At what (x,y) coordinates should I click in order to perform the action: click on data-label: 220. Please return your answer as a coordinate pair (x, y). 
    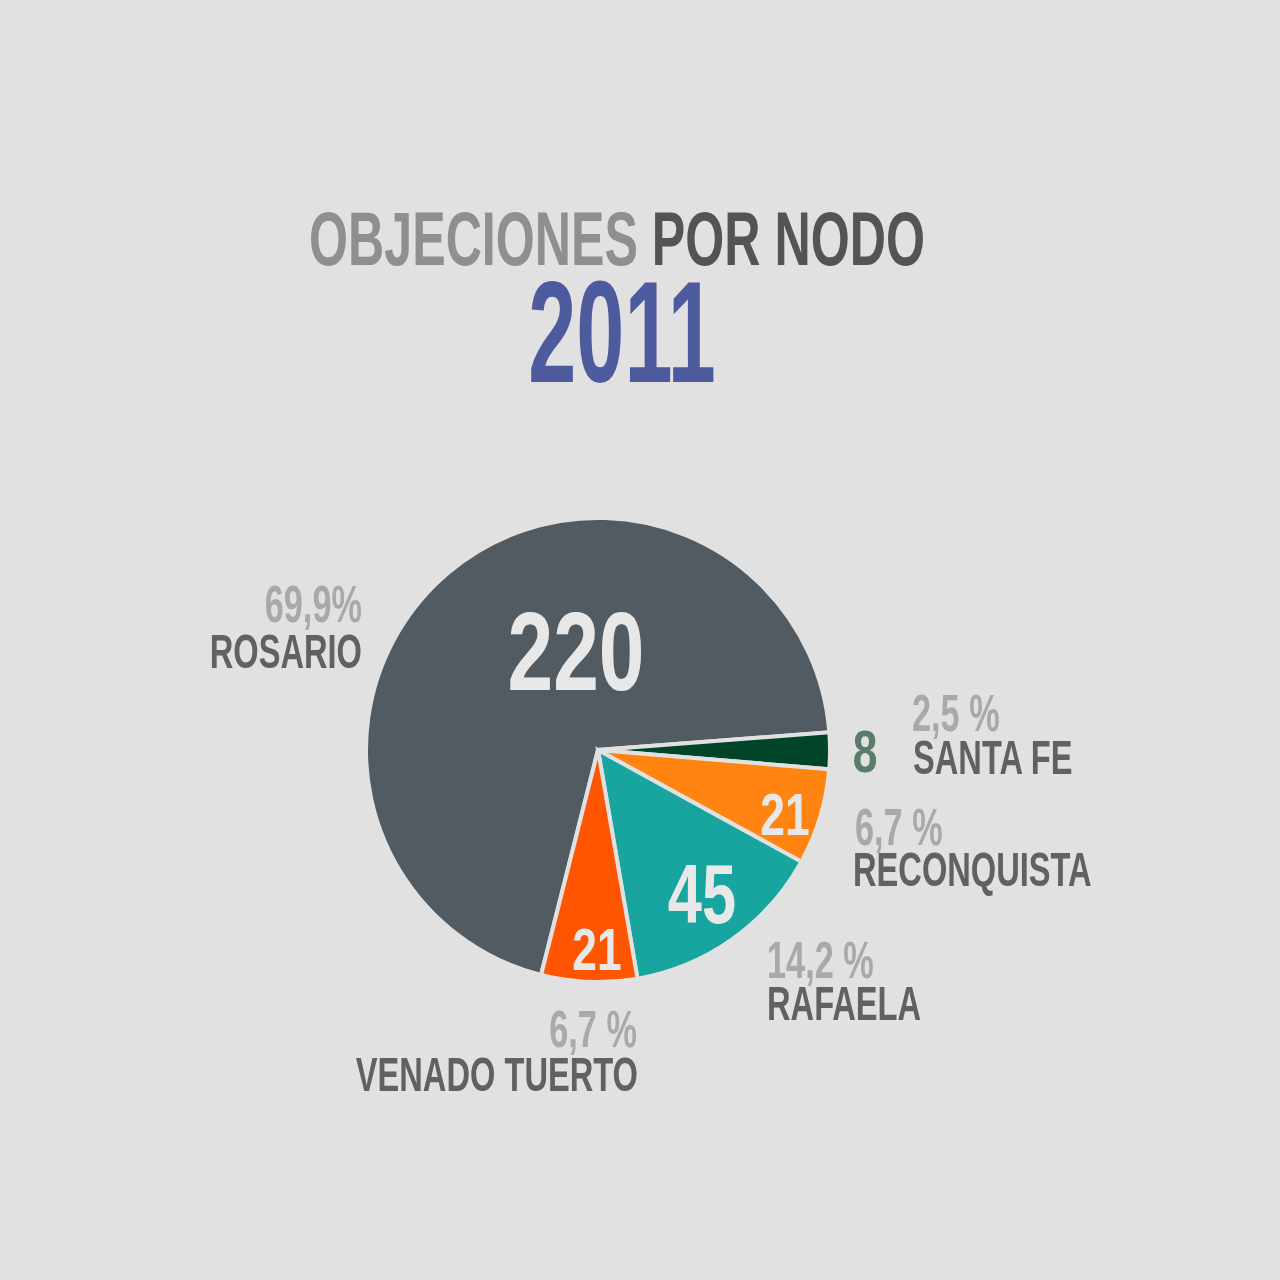
    Looking at the image, I should click on (576, 651).